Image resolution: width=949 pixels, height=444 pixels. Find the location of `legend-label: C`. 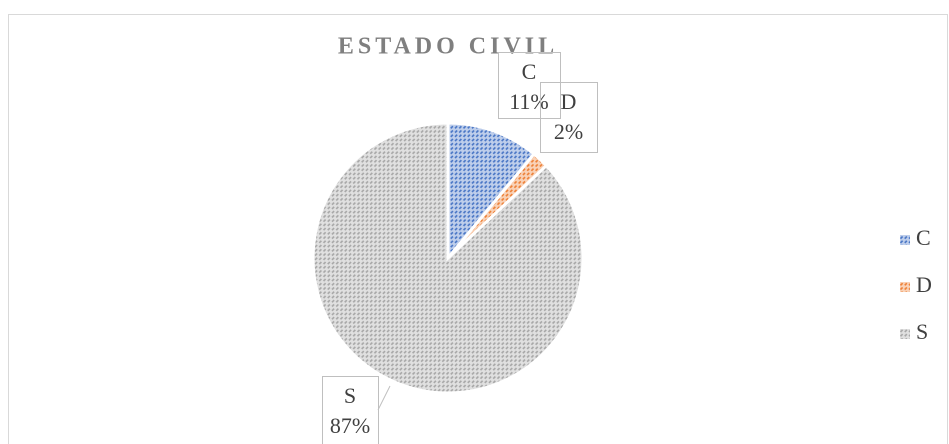

legend-label: C is located at coordinates (923, 237).